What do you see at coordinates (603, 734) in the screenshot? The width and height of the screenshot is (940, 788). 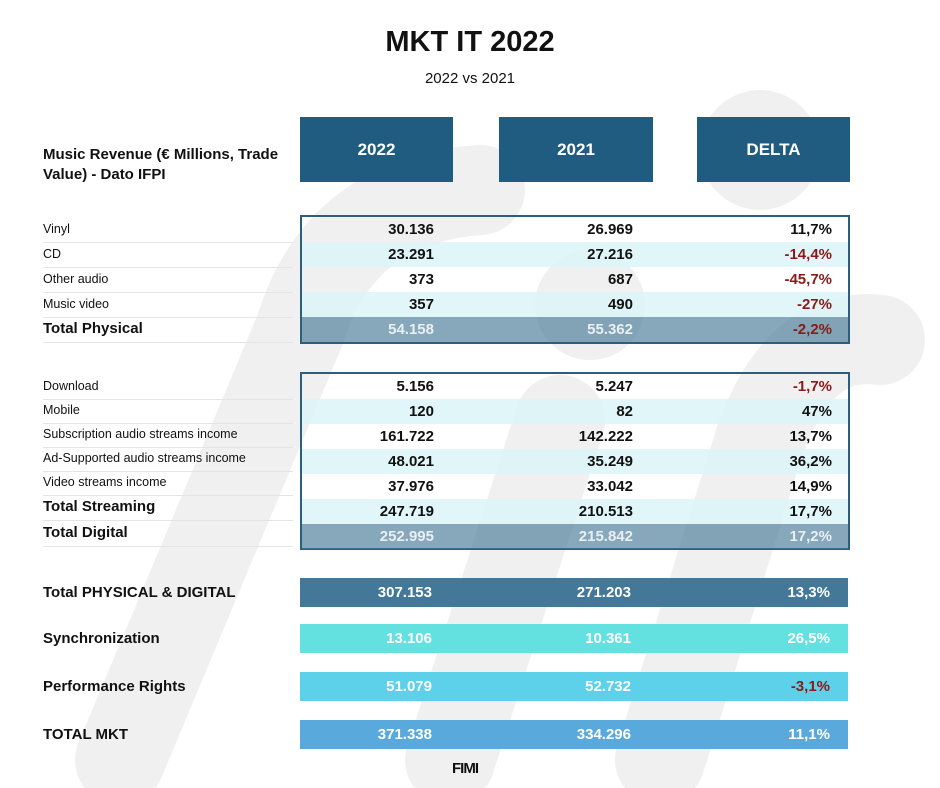 I see `value-2021: 334.296` at bounding box center [603, 734].